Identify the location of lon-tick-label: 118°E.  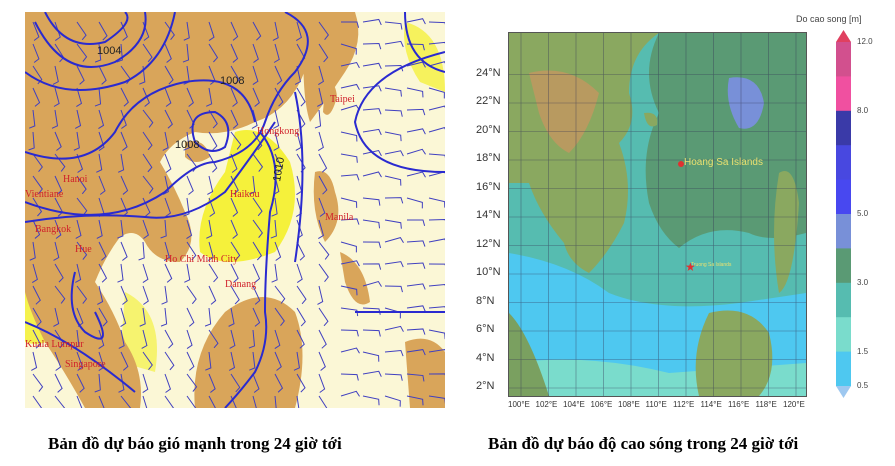
(766, 404).